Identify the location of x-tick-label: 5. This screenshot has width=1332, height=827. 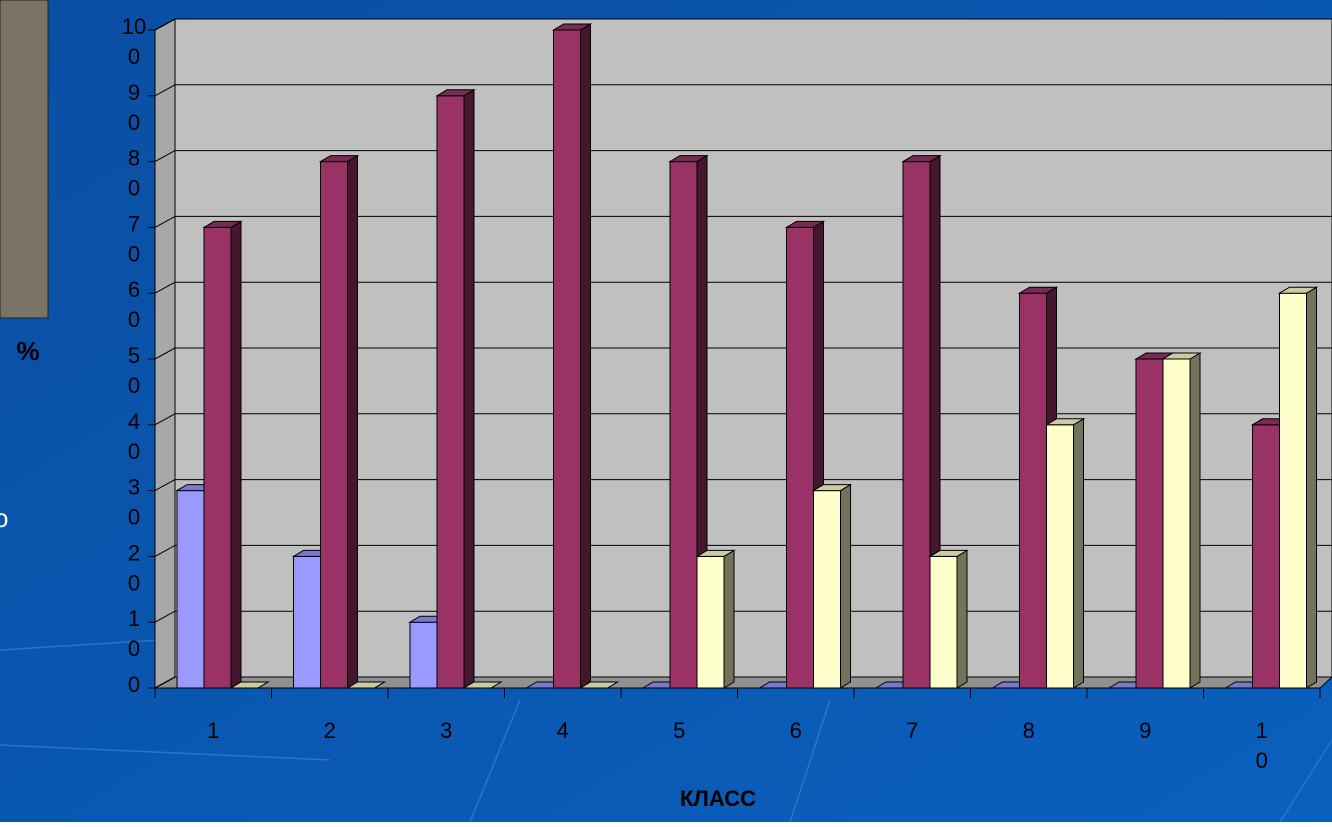
(679, 730).